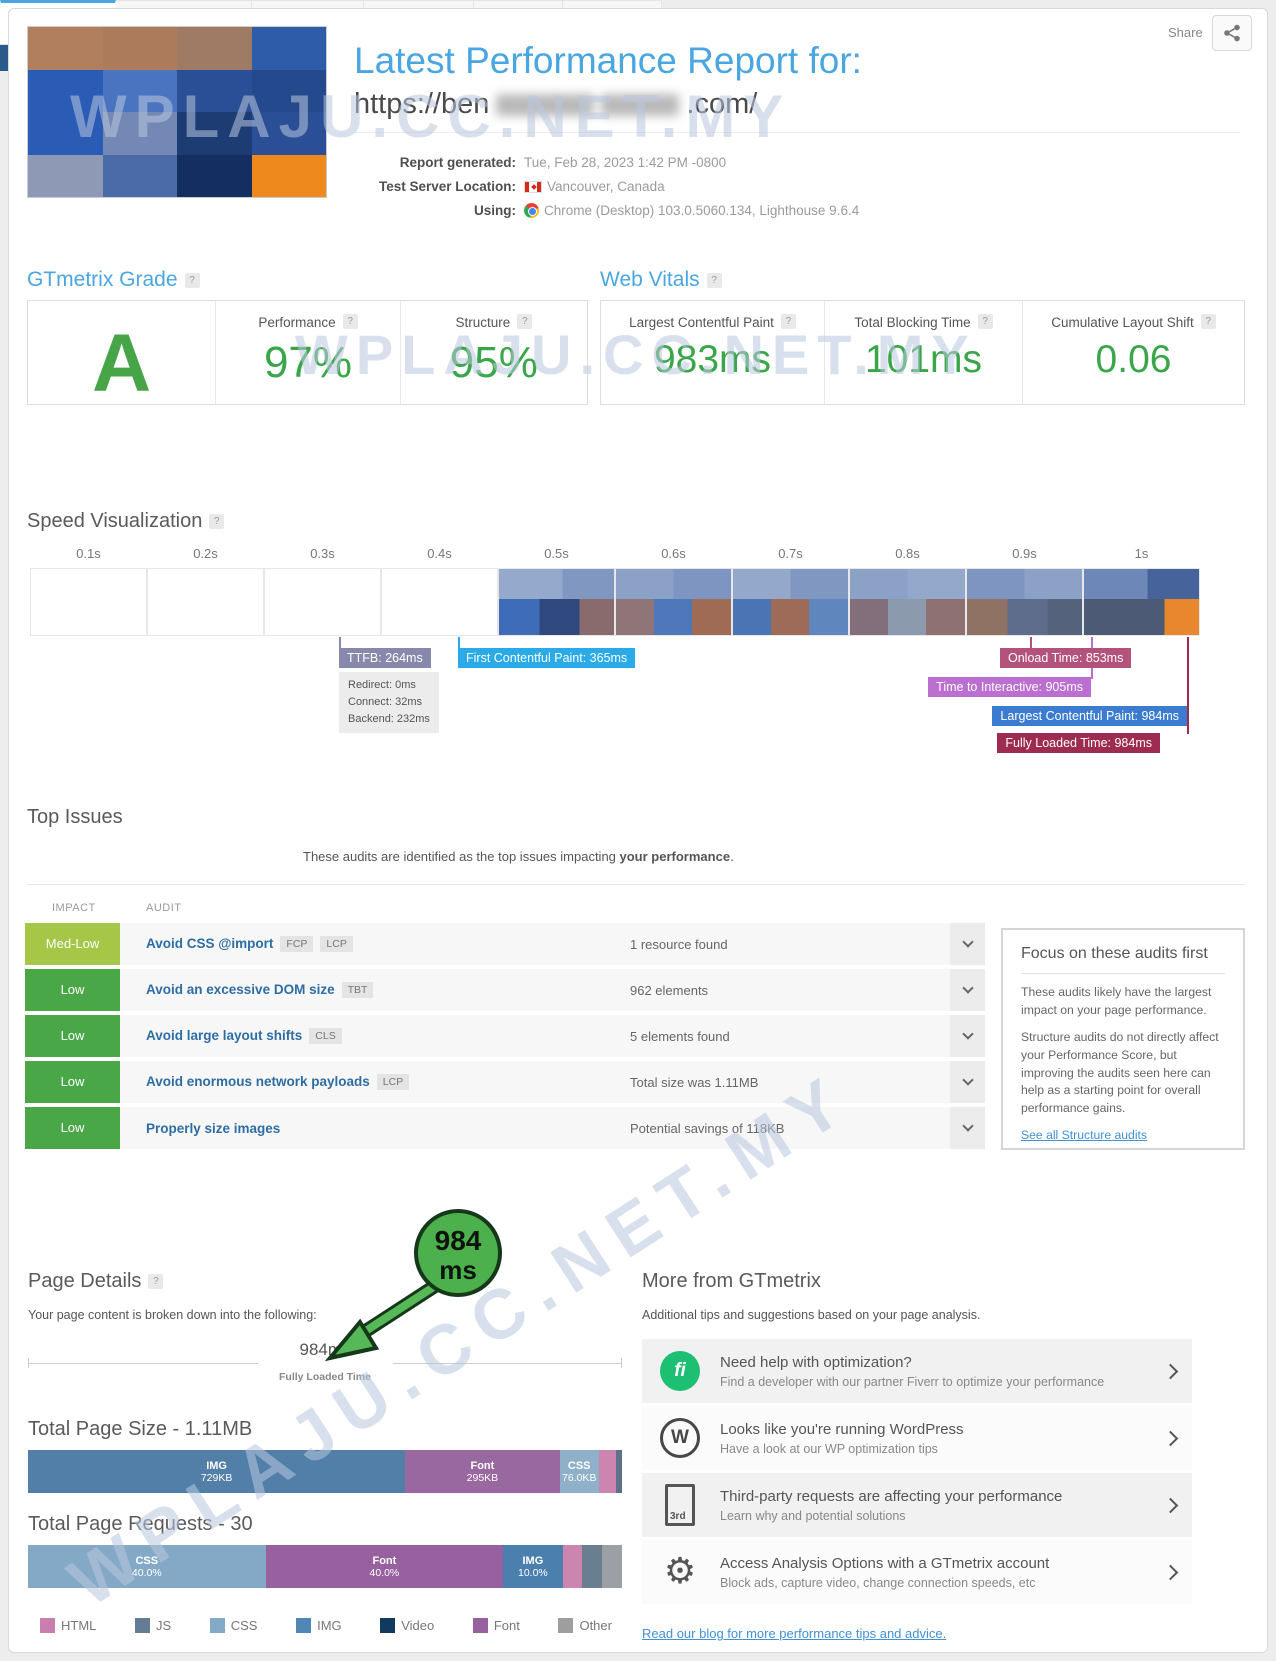 The height and width of the screenshot is (1661, 1276). Describe the element at coordinates (1188, 685) in the screenshot. I see `fully-loaded-marker-line` at that location.